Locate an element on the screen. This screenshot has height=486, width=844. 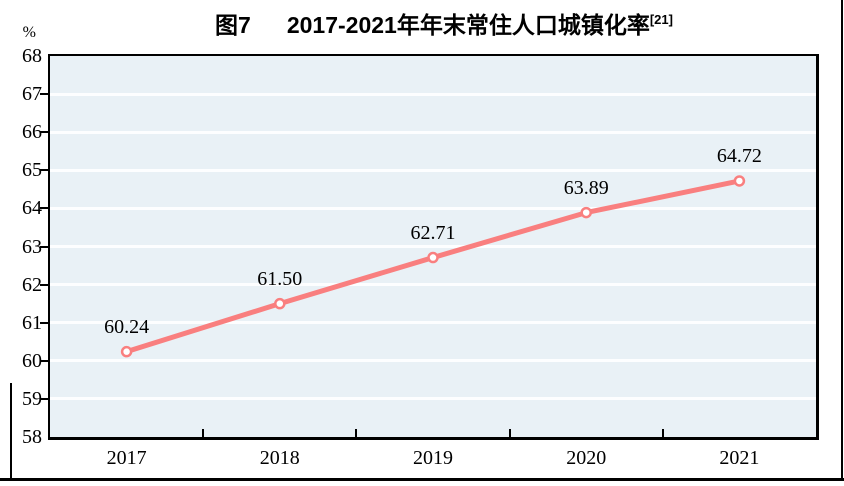
y-axis-tick-label: 61 is located at coordinates (32, 322).